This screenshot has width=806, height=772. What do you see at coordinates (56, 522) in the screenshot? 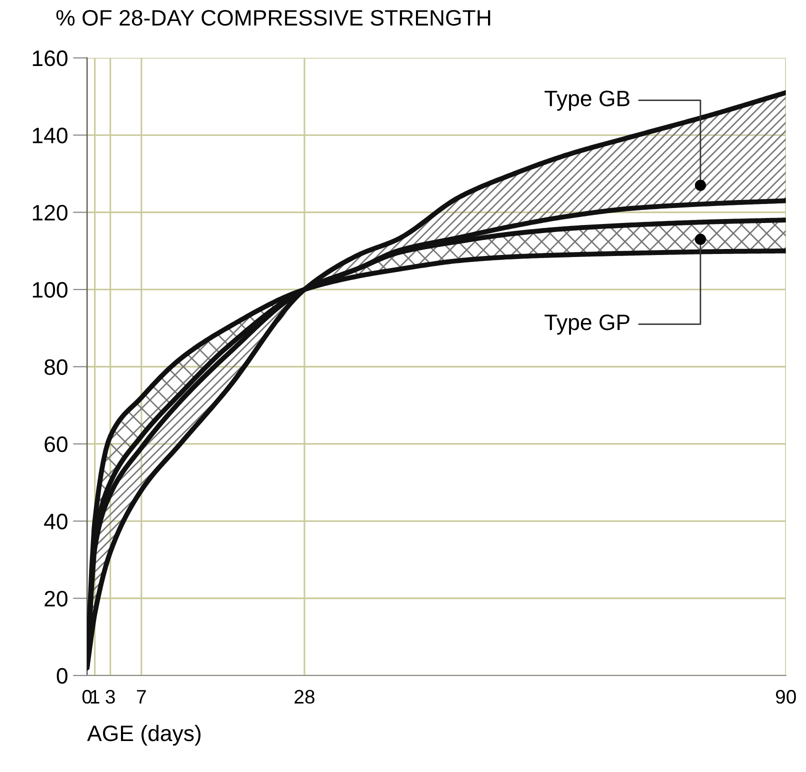
I see `y-tick-label: 40` at bounding box center [56, 522].